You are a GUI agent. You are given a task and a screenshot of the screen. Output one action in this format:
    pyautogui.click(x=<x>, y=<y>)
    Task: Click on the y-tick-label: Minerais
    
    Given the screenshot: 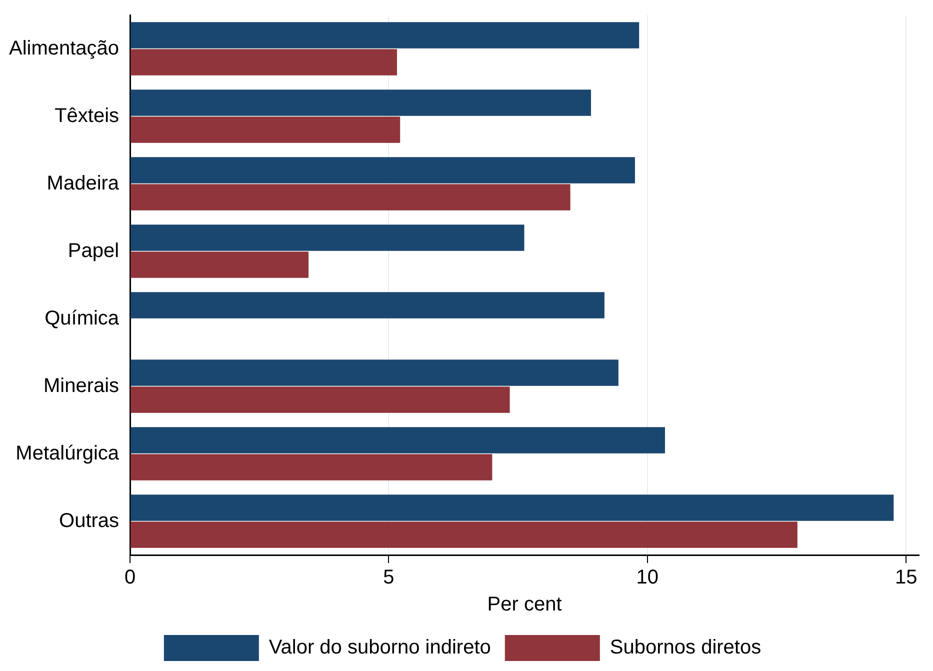 What is the action you would take?
    pyautogui.click(x=81, y=385)
    